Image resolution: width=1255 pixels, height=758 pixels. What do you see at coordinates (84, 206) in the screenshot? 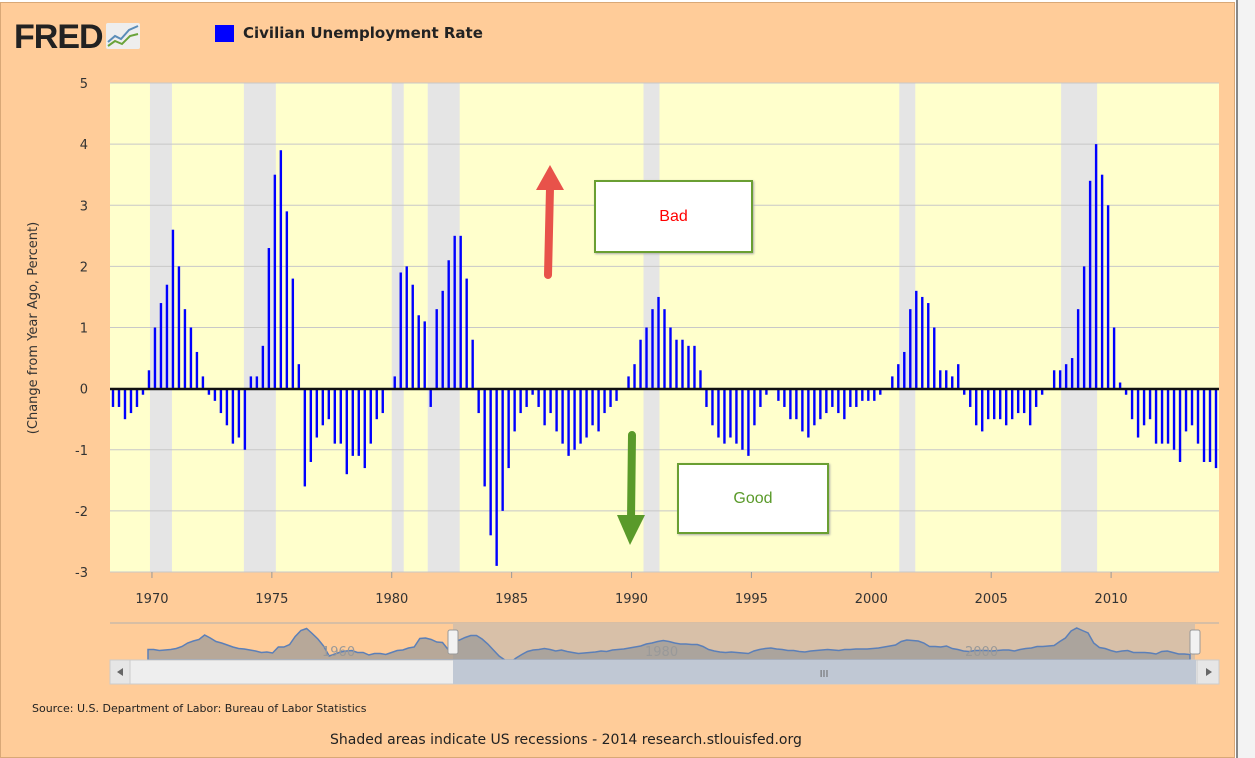
I see `y-tick-label: 3` at bounding box center [84, 206].